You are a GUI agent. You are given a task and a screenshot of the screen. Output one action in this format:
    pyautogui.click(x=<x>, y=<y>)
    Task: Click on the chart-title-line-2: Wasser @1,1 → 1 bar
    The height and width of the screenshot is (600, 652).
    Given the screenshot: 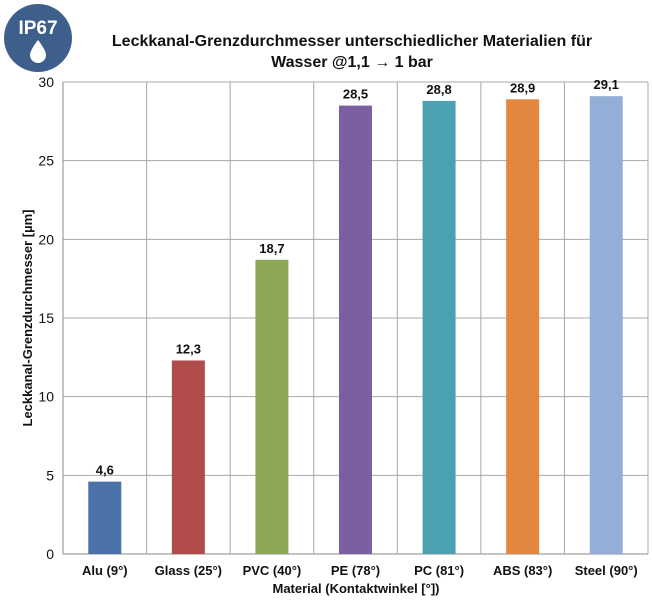 What is the action you would take?
    pyautogui.click(x=352, y=62)
    